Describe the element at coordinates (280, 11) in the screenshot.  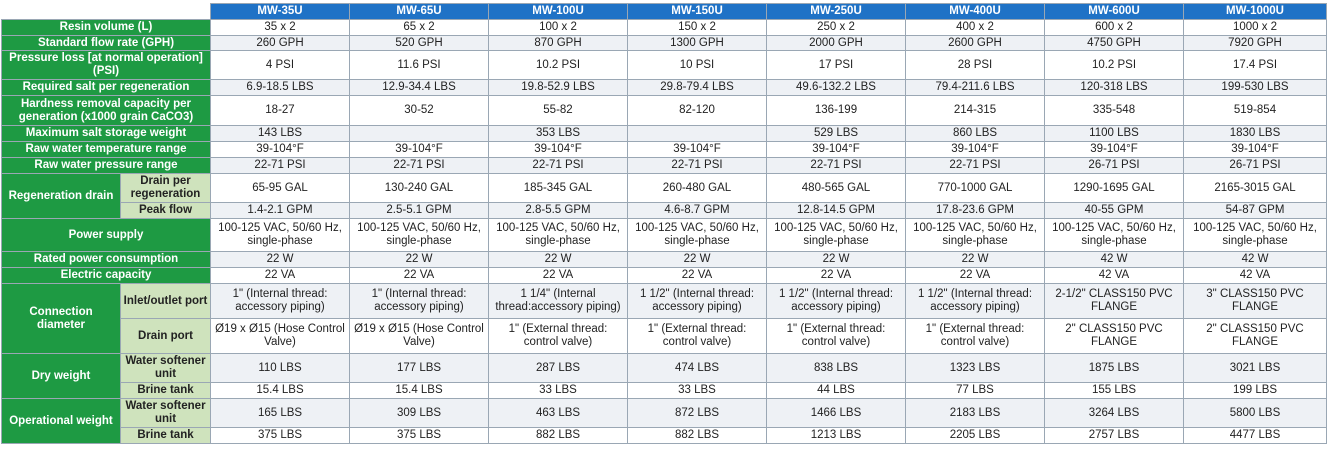
I see `model-header: MW-35U` at that location.